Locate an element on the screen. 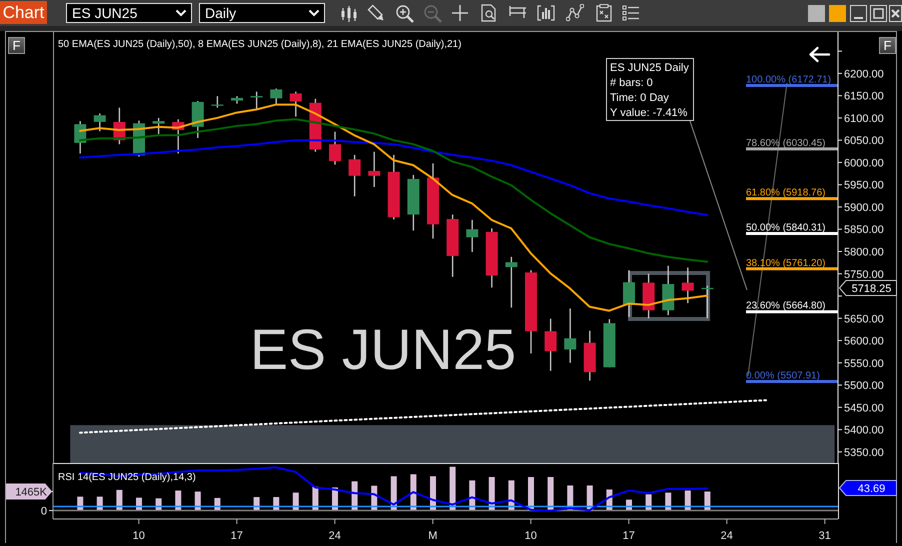  y-tick-label: 5350.00 is located at coordinates (864, 452).